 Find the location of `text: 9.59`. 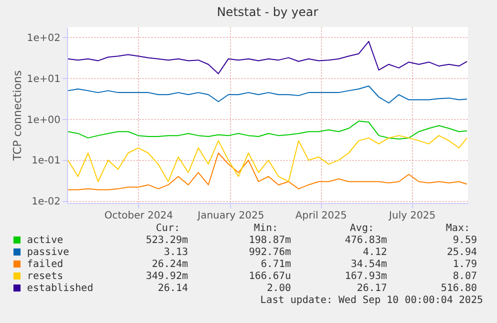

text: 9.59 is located at coordinates (464, 240).